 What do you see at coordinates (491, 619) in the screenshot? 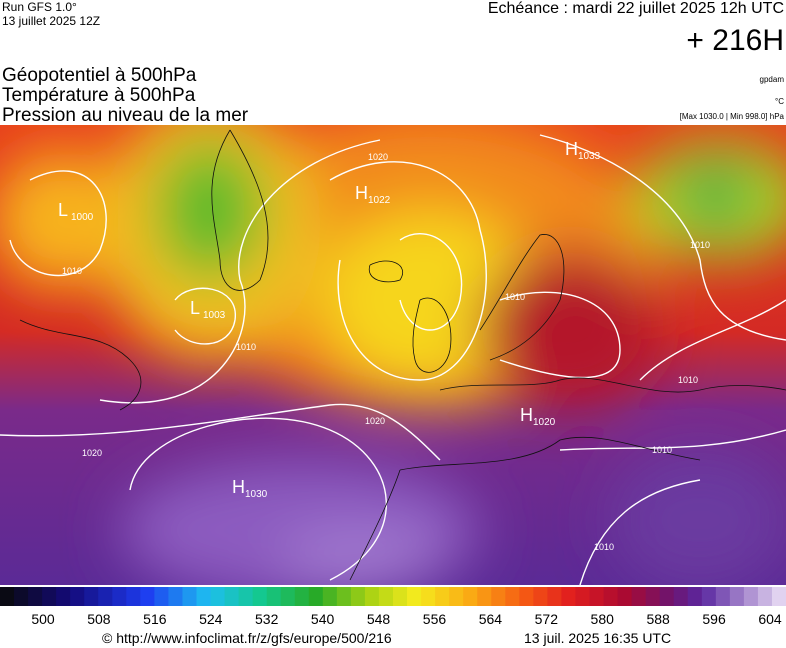
I see `colorbar-label: 564` at bounding box center [491, 619].